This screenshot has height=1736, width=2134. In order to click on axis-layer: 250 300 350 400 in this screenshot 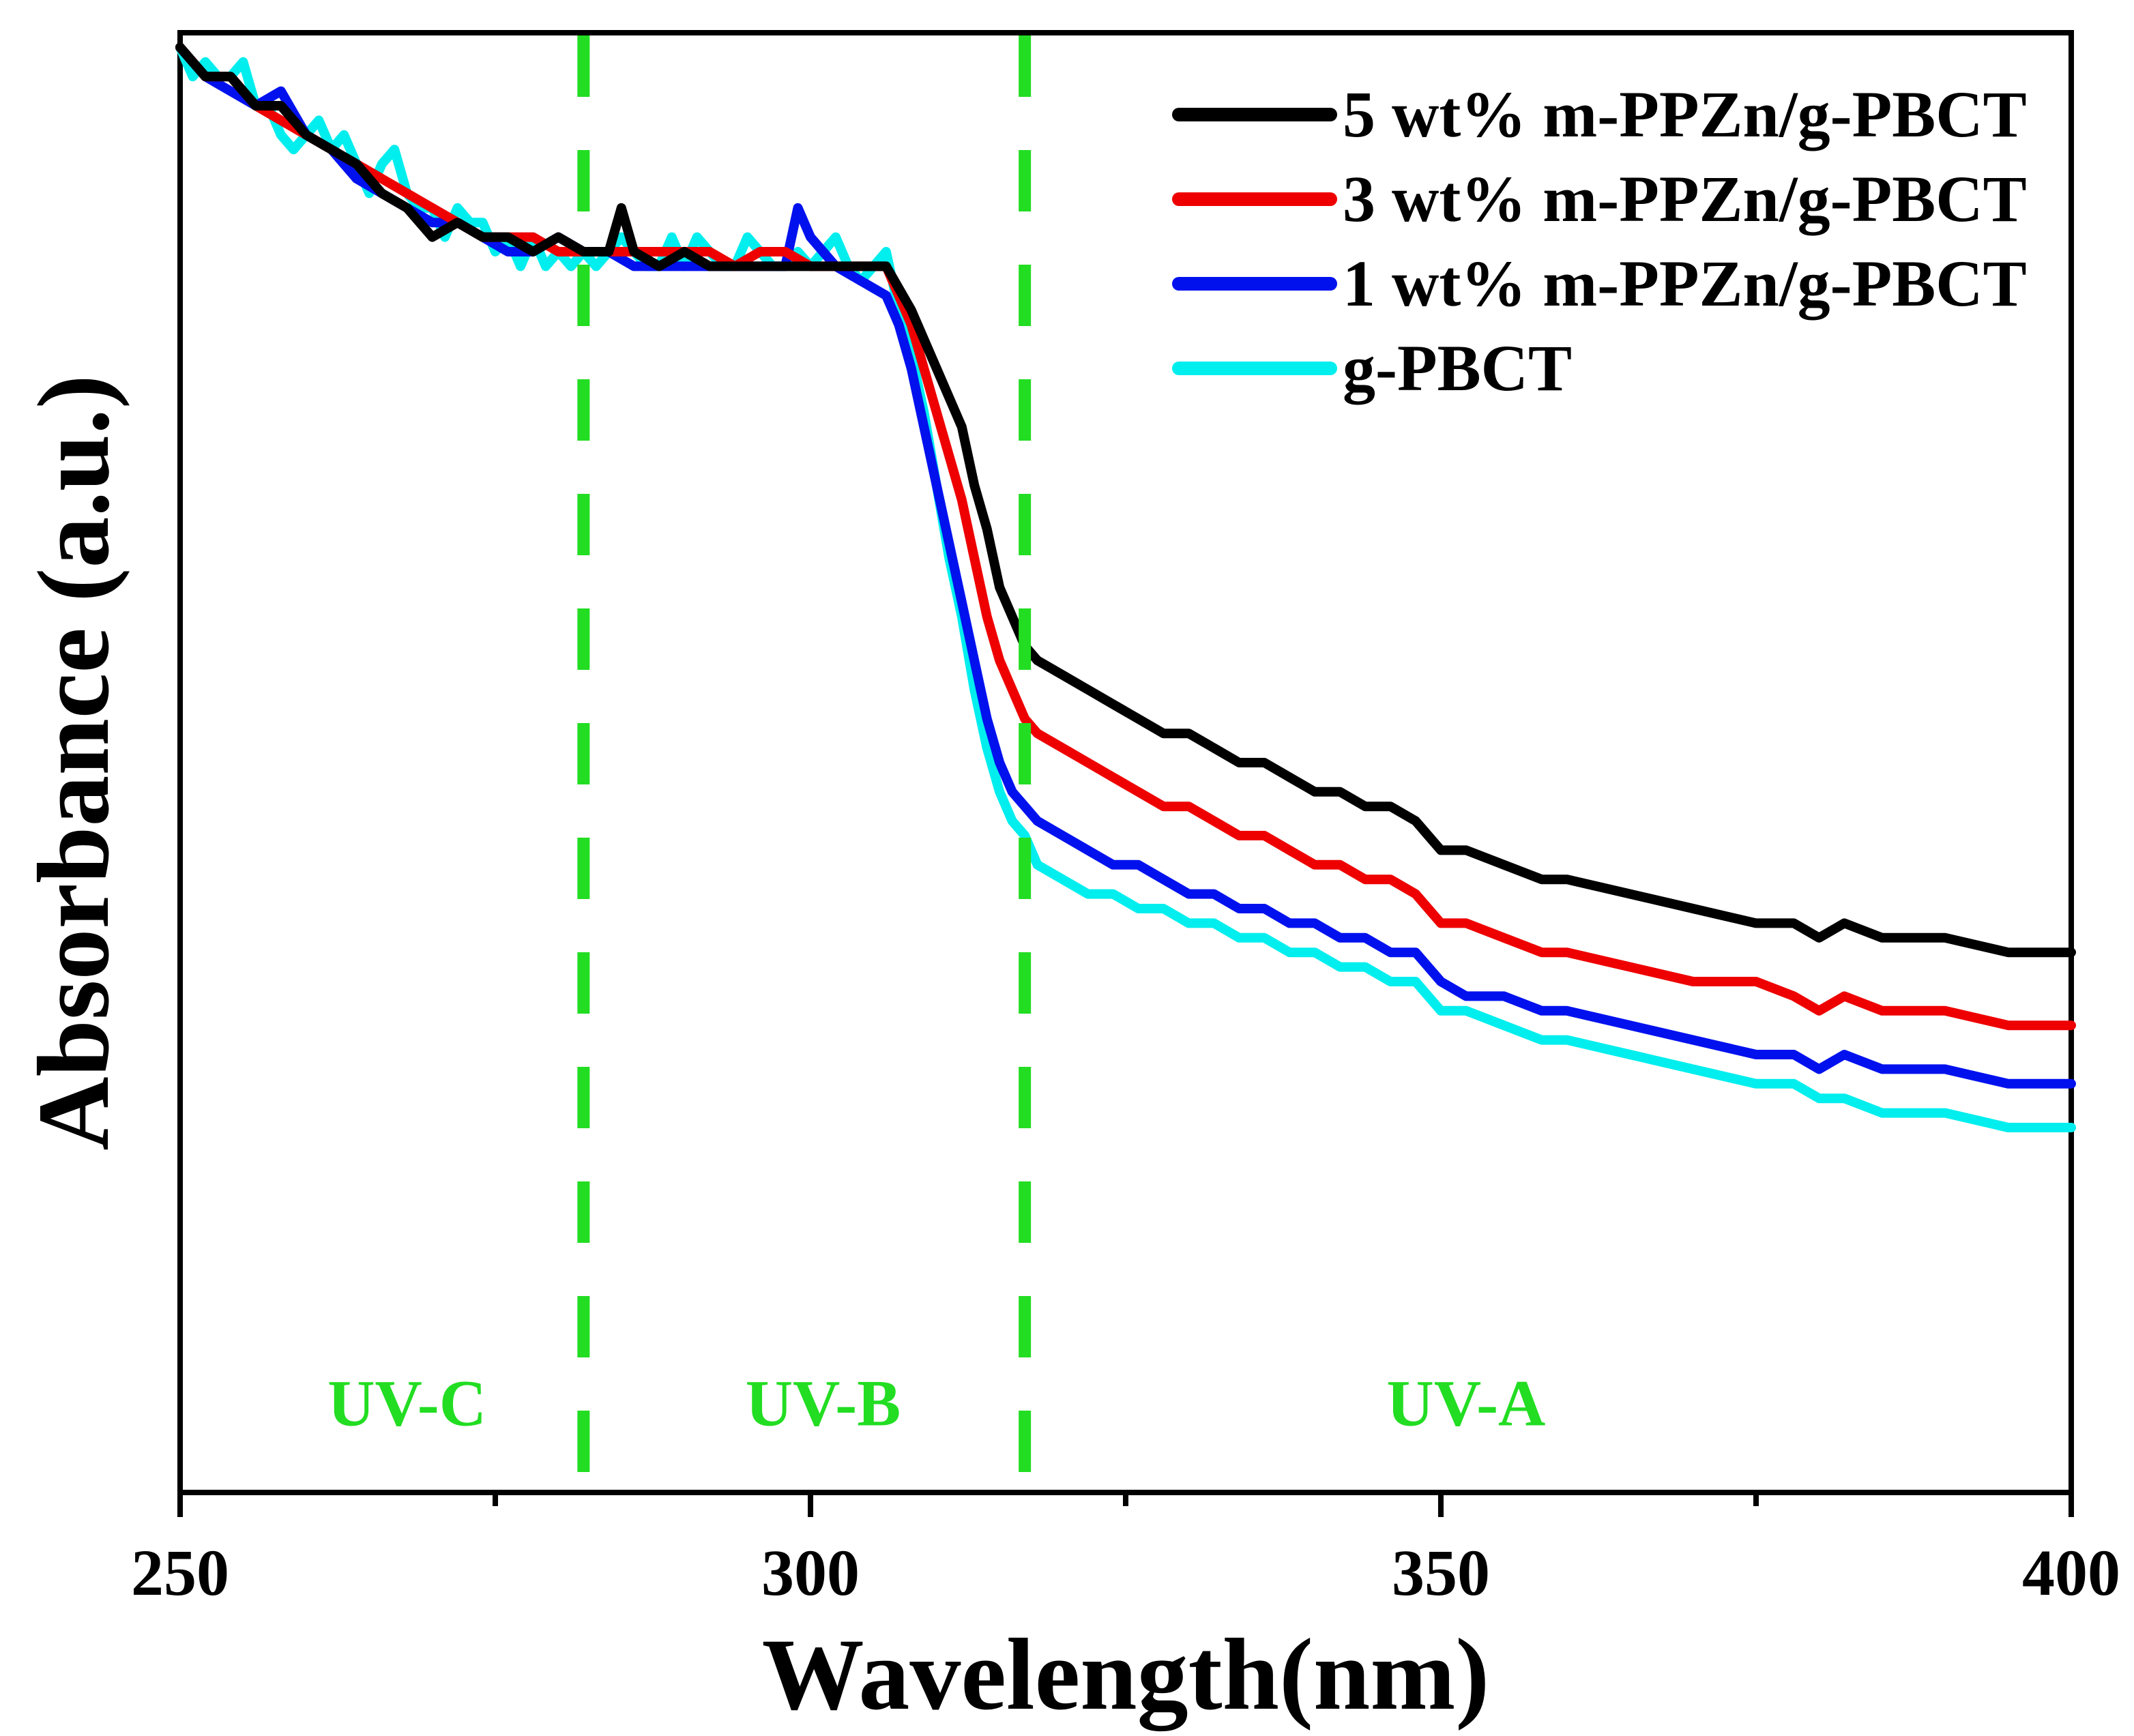, I will do `click(1125, 1551)`.